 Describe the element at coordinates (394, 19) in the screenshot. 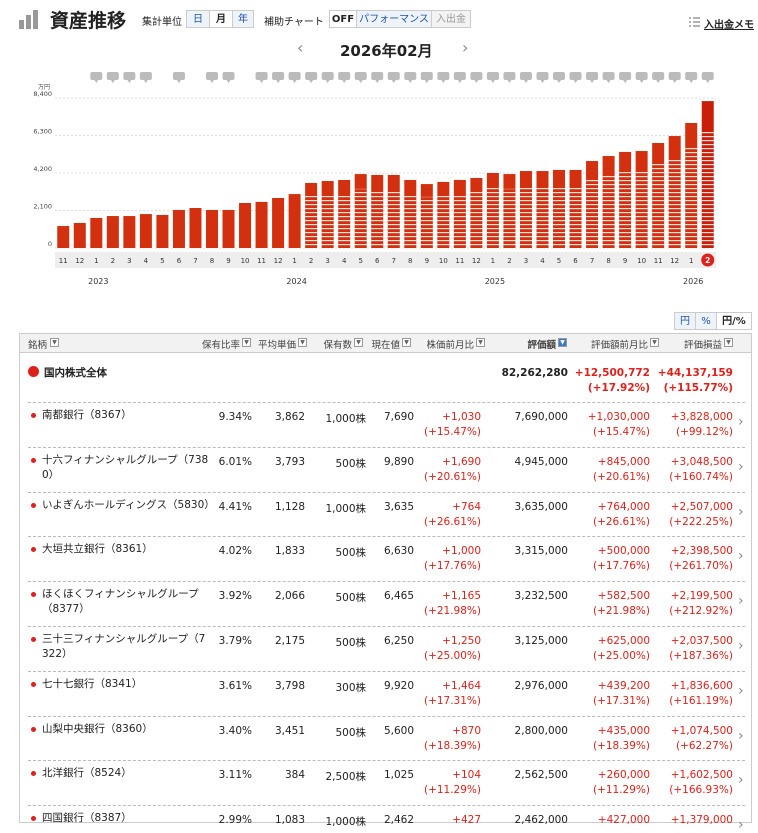

I see `aux-button: パフォーマンス` at that location.